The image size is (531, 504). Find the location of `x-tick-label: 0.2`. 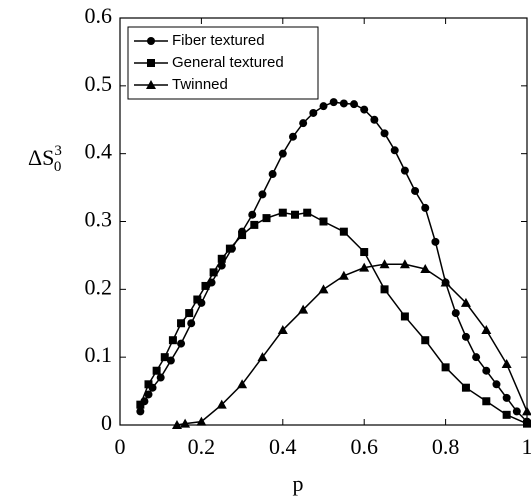

x-tick-label: 0.2 is located at coordinates (202, 446).